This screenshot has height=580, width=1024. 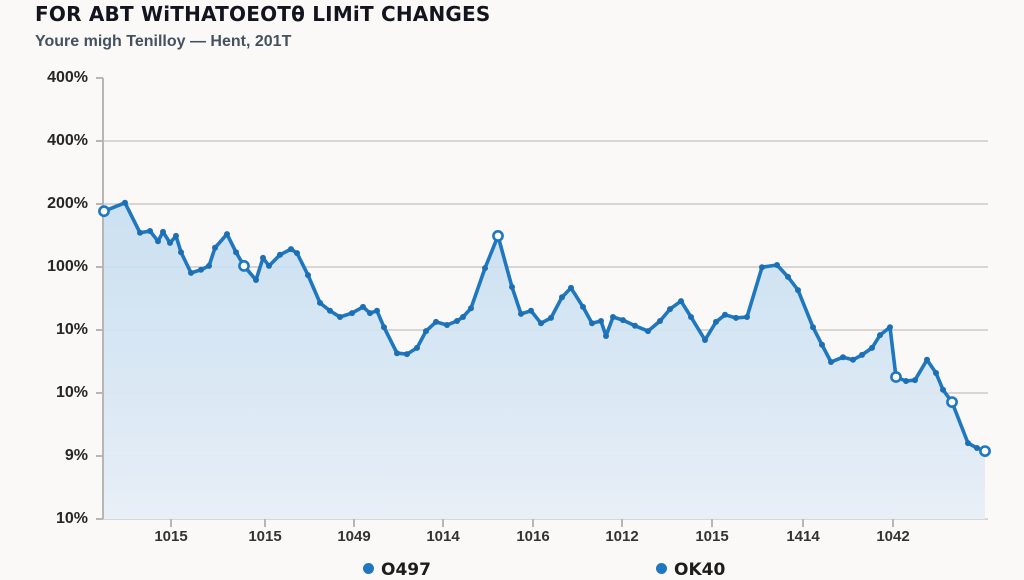 I want to click on y-axis-label: 200%, so click(x=67, y=203).